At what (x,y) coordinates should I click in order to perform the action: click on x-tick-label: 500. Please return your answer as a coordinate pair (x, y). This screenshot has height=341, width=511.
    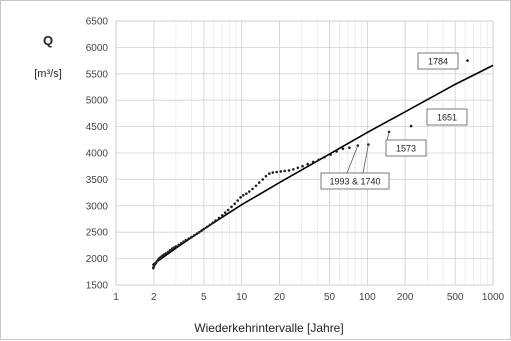
    Looking at the image, I should click on (455, 297).